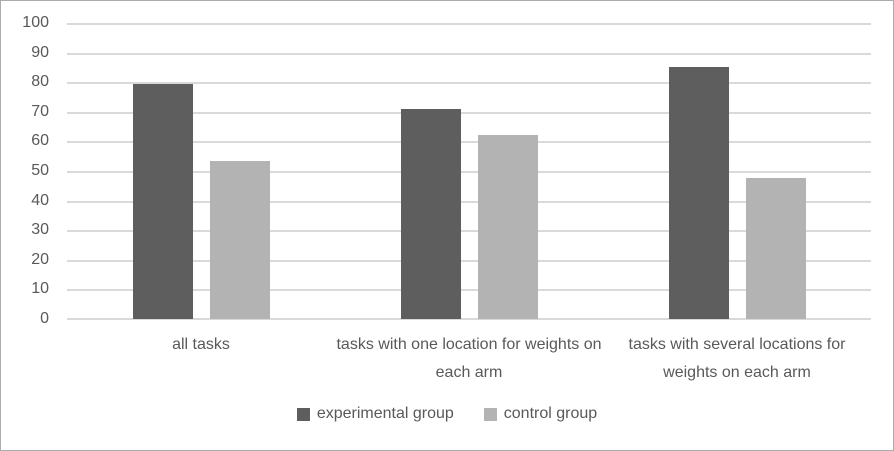 The height and width of the screenshot is (451, 894). I want to click on y-tick-label-0: 0, so click(44, 318).